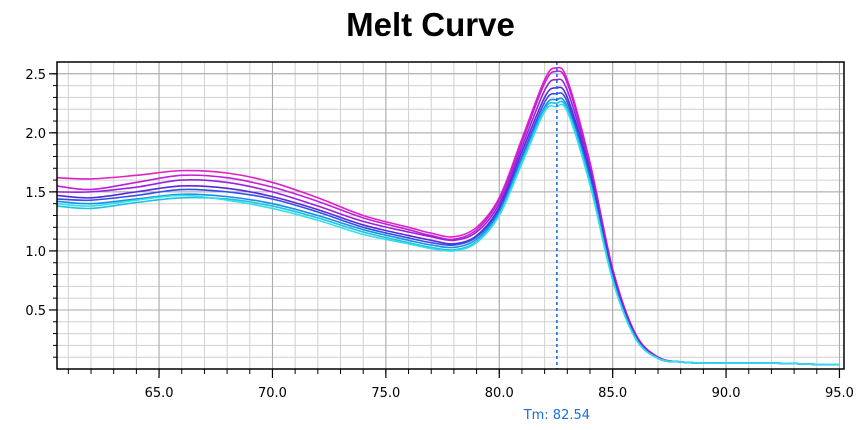 Image resolution: width=861 pixels, height=430 pixels. I want to click on x-tick-label: 65.0, so click(159, 393).